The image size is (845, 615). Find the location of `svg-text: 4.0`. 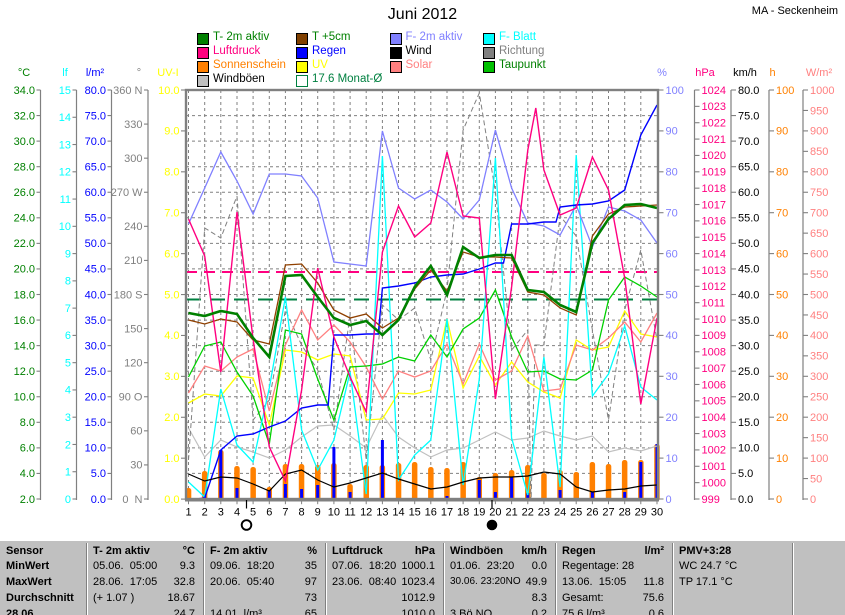

svg-text: 4.0 is located at coordinates (171, 336).